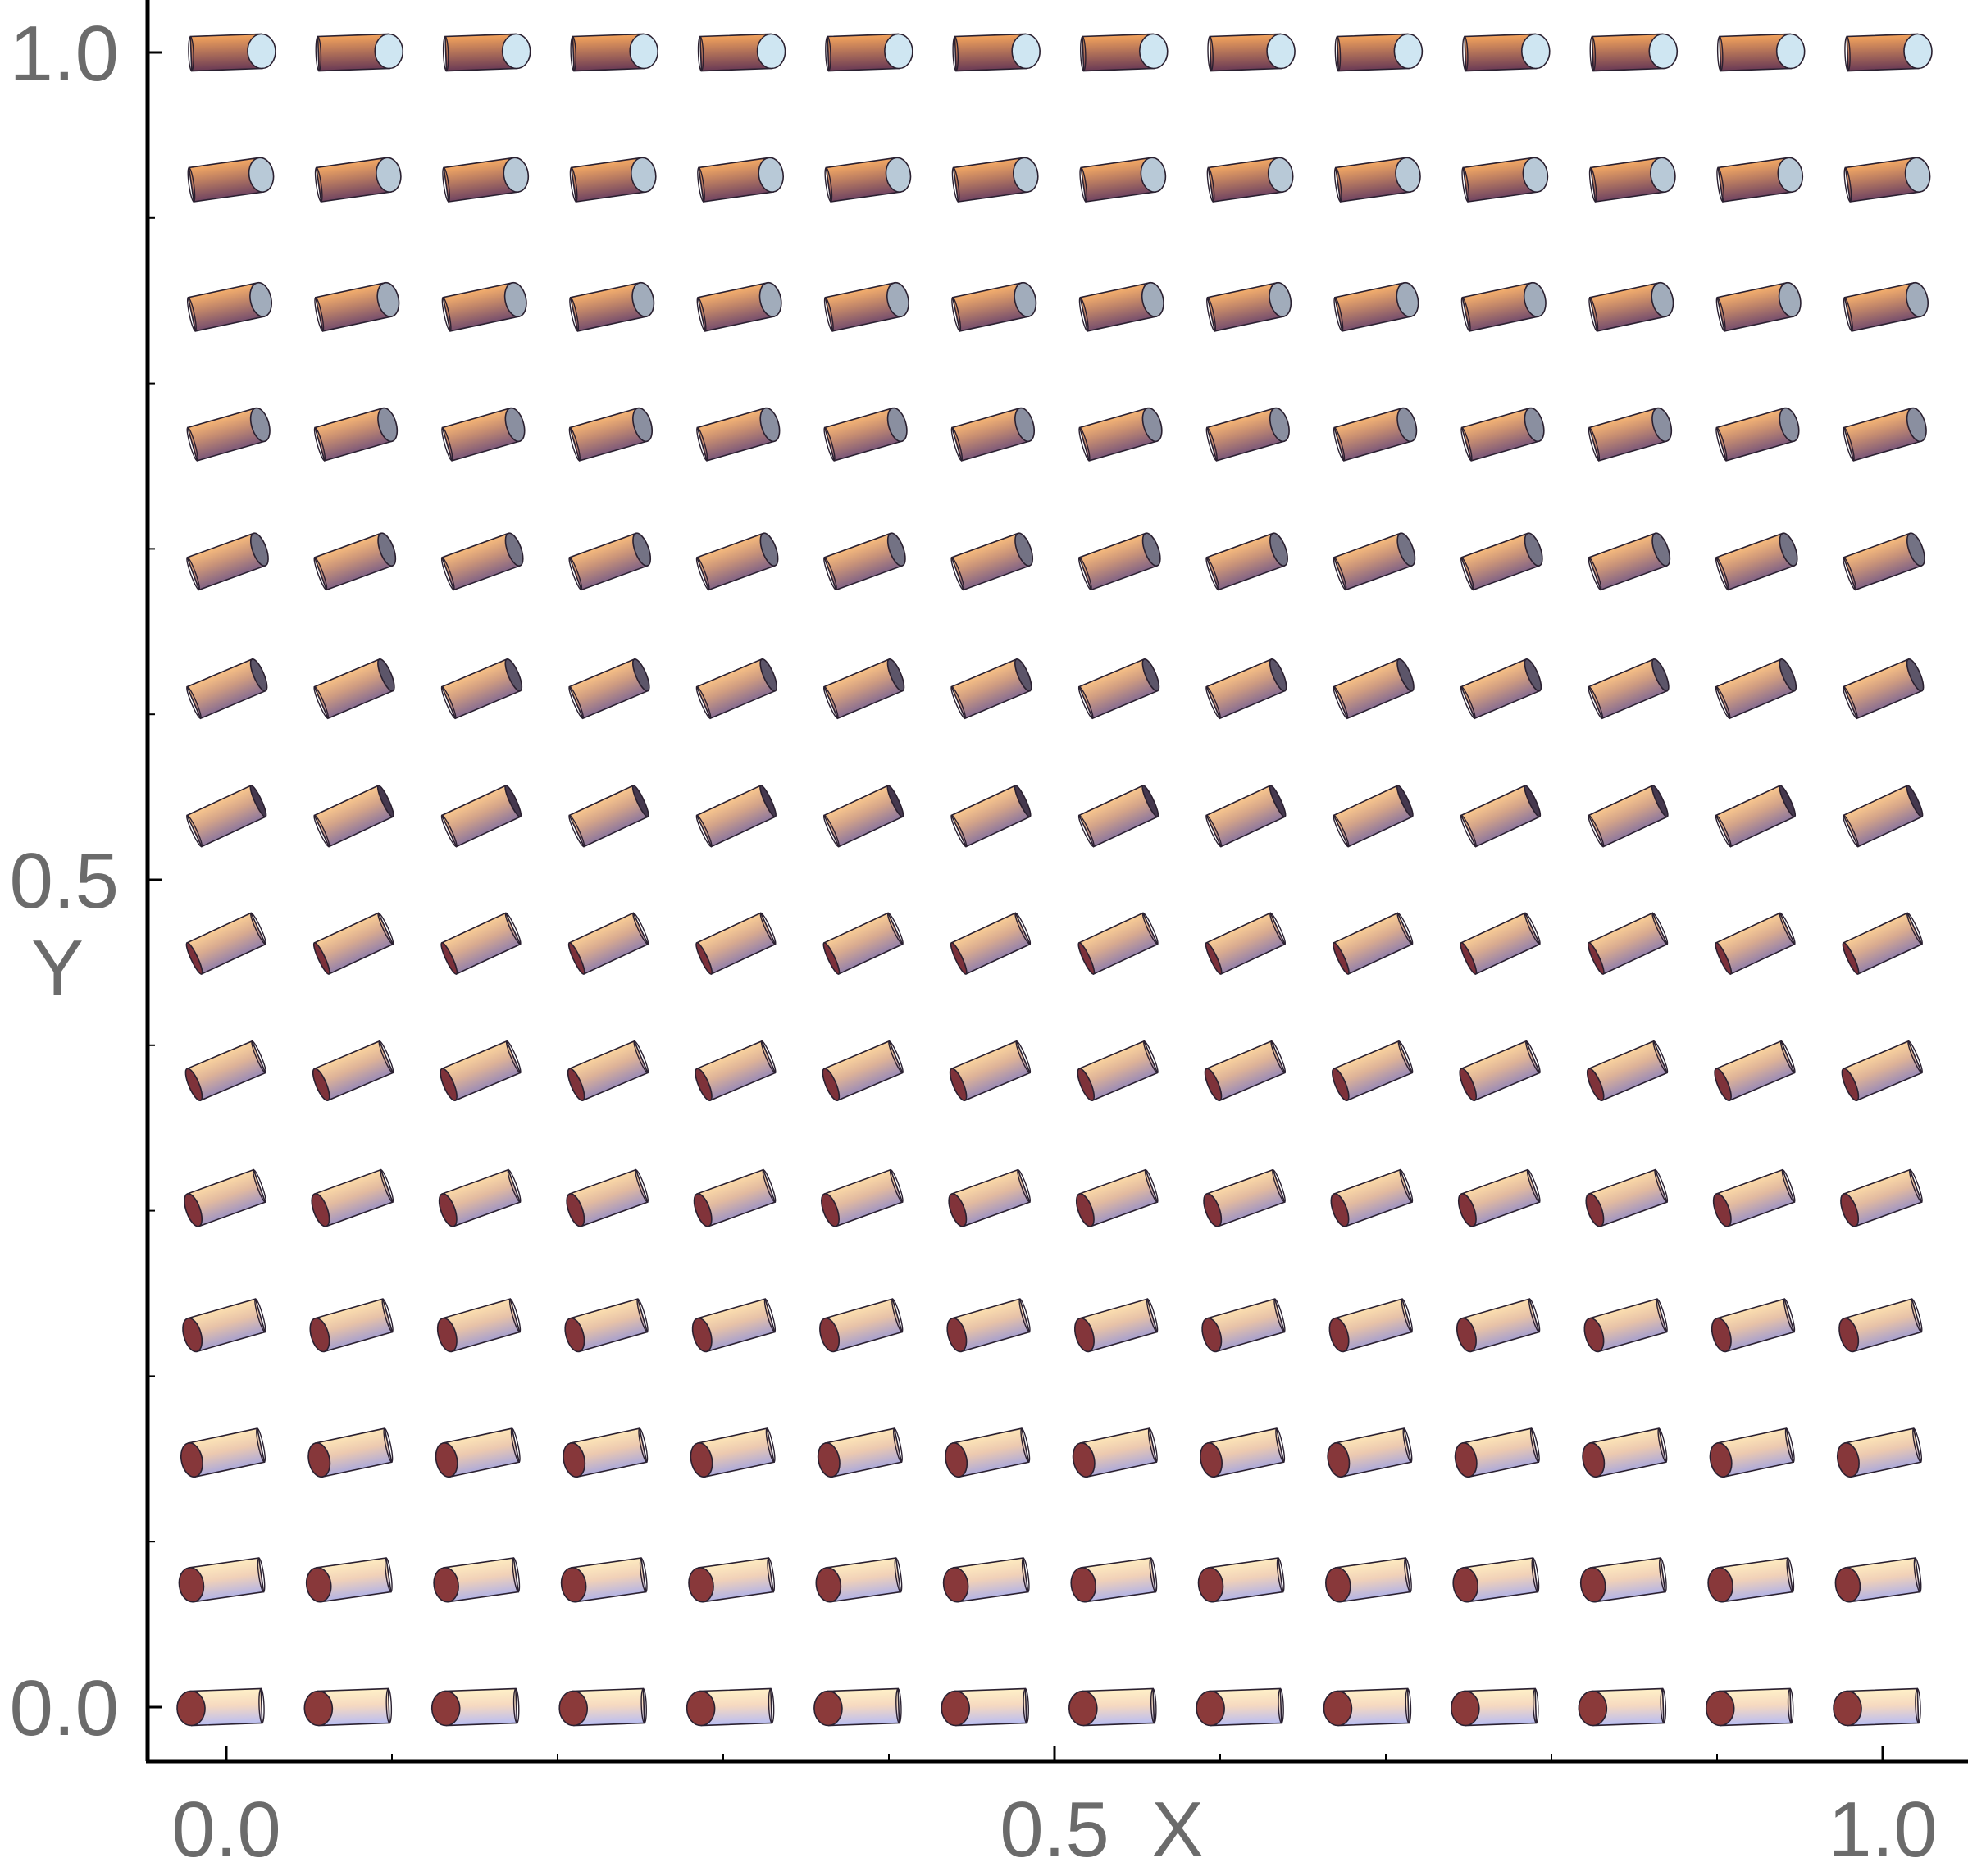 The height and width of the screenshot is (1876, 1968). Describe the element at coordinates (57, 968) in the screenshot. I see `y-axis-title: Y` at that location.